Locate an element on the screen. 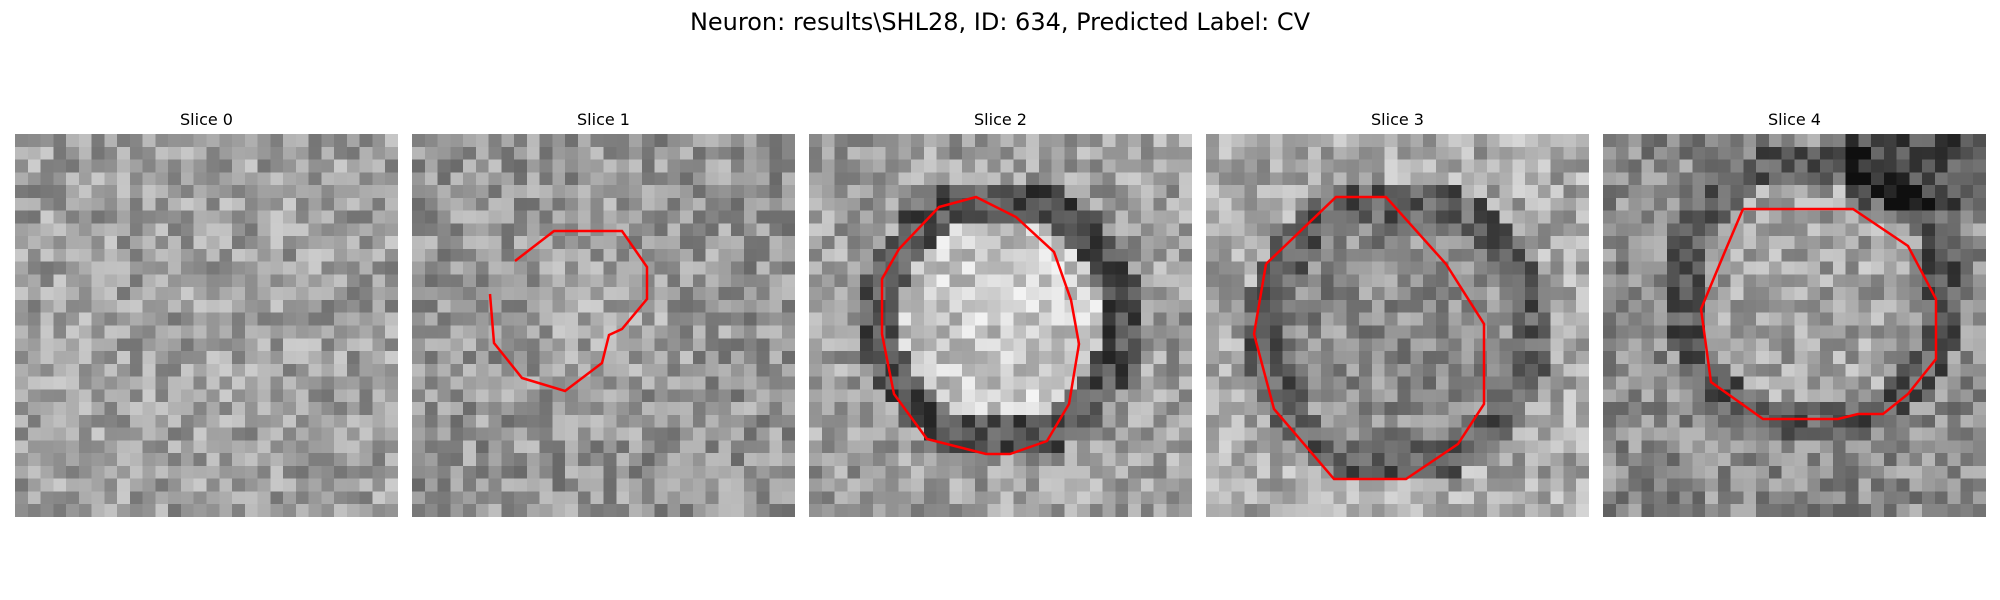  slice-title: Slice 1 is located at coordinates (603, 122).